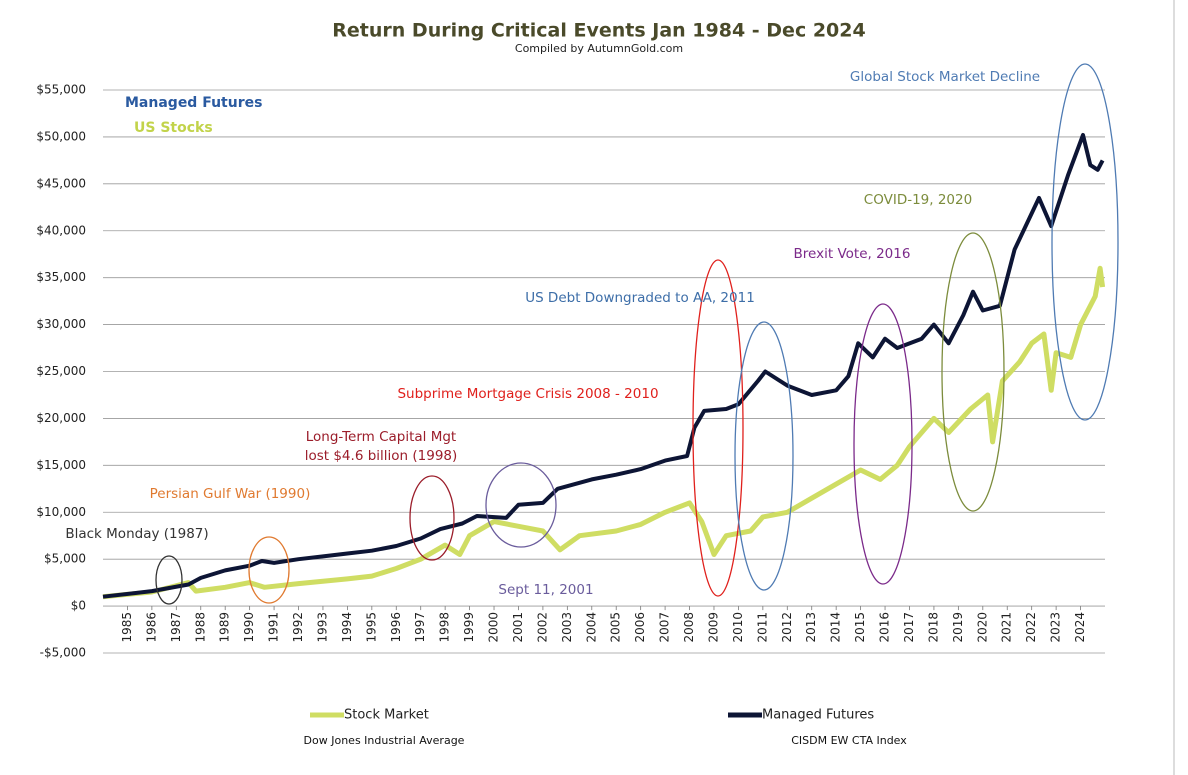  I want to click on x-tick-label: 2022, so click(1031, 627).